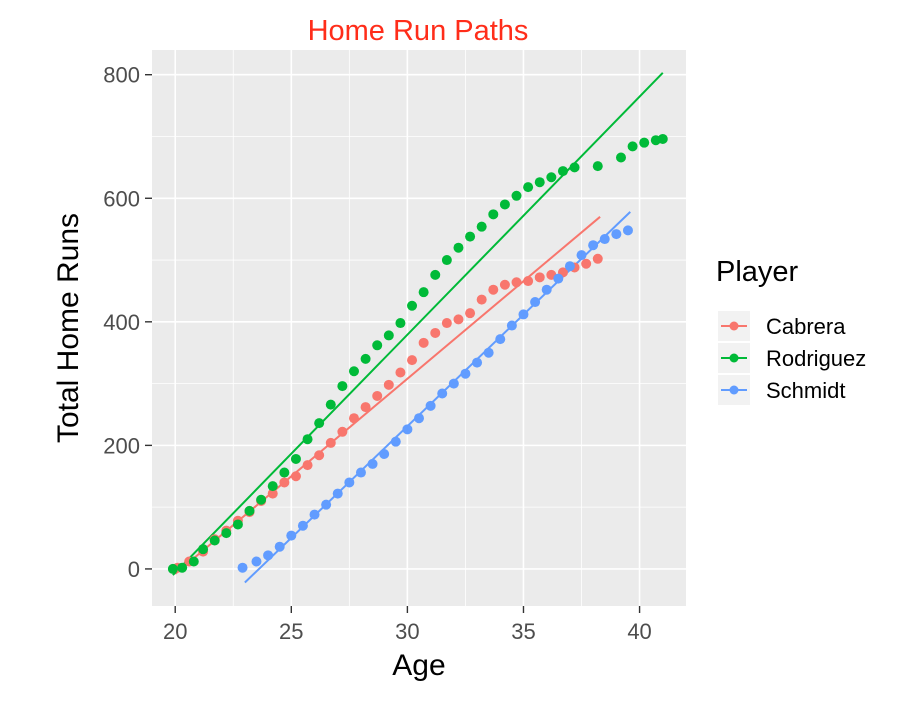  What do you see at coordinates (734, 326) in the screenshot?
I see `legend-key-point` at bounding box center [734, 326].